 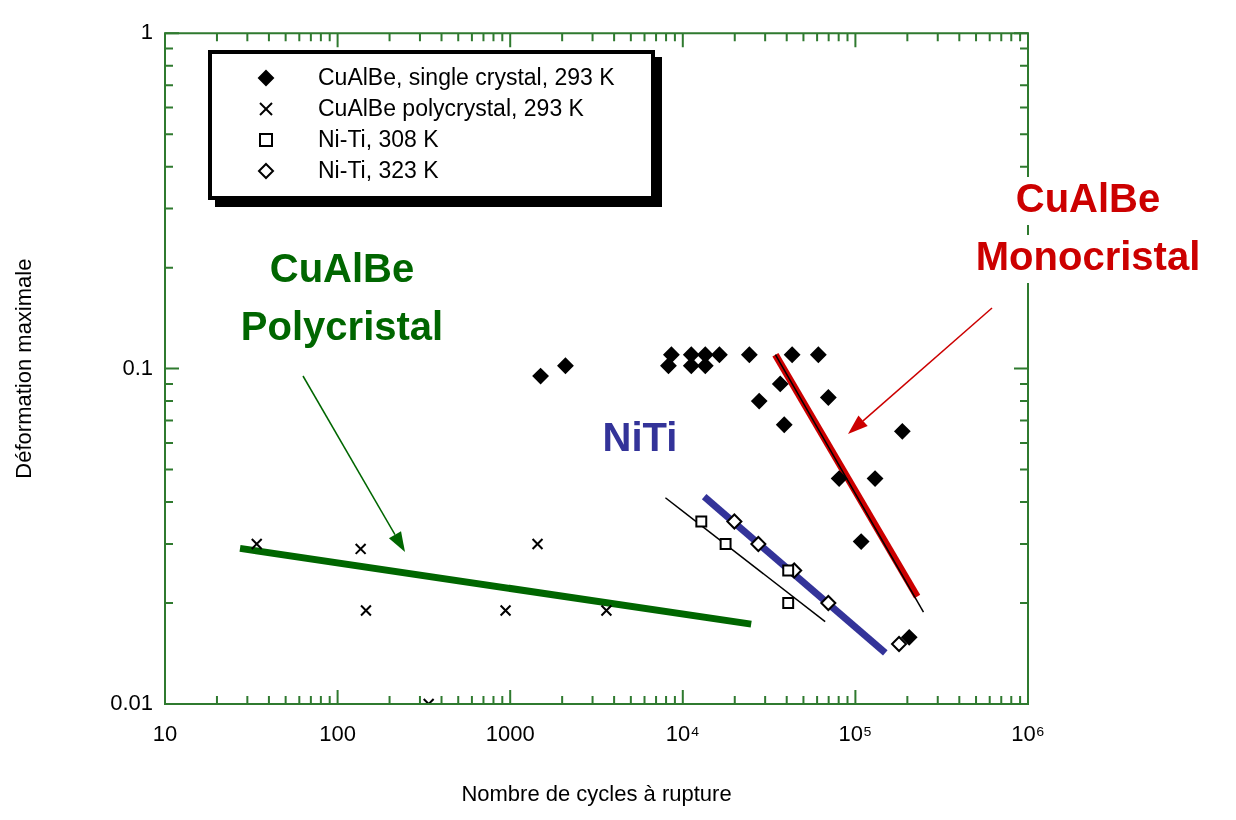 I want to click on x-tick-label: 100, so click(x=337, y=734).